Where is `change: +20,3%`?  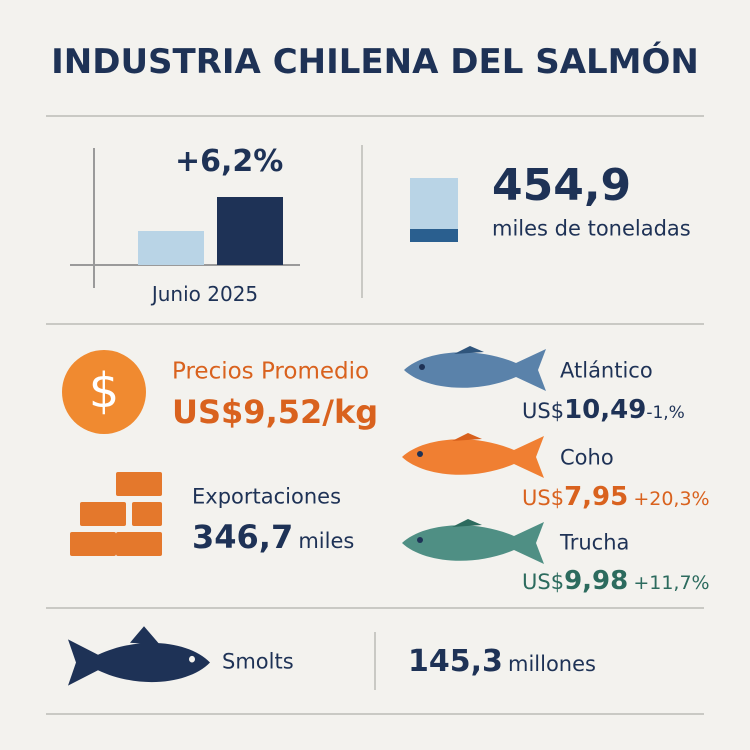 change: +20,3% is located at coordinates (671, 499).